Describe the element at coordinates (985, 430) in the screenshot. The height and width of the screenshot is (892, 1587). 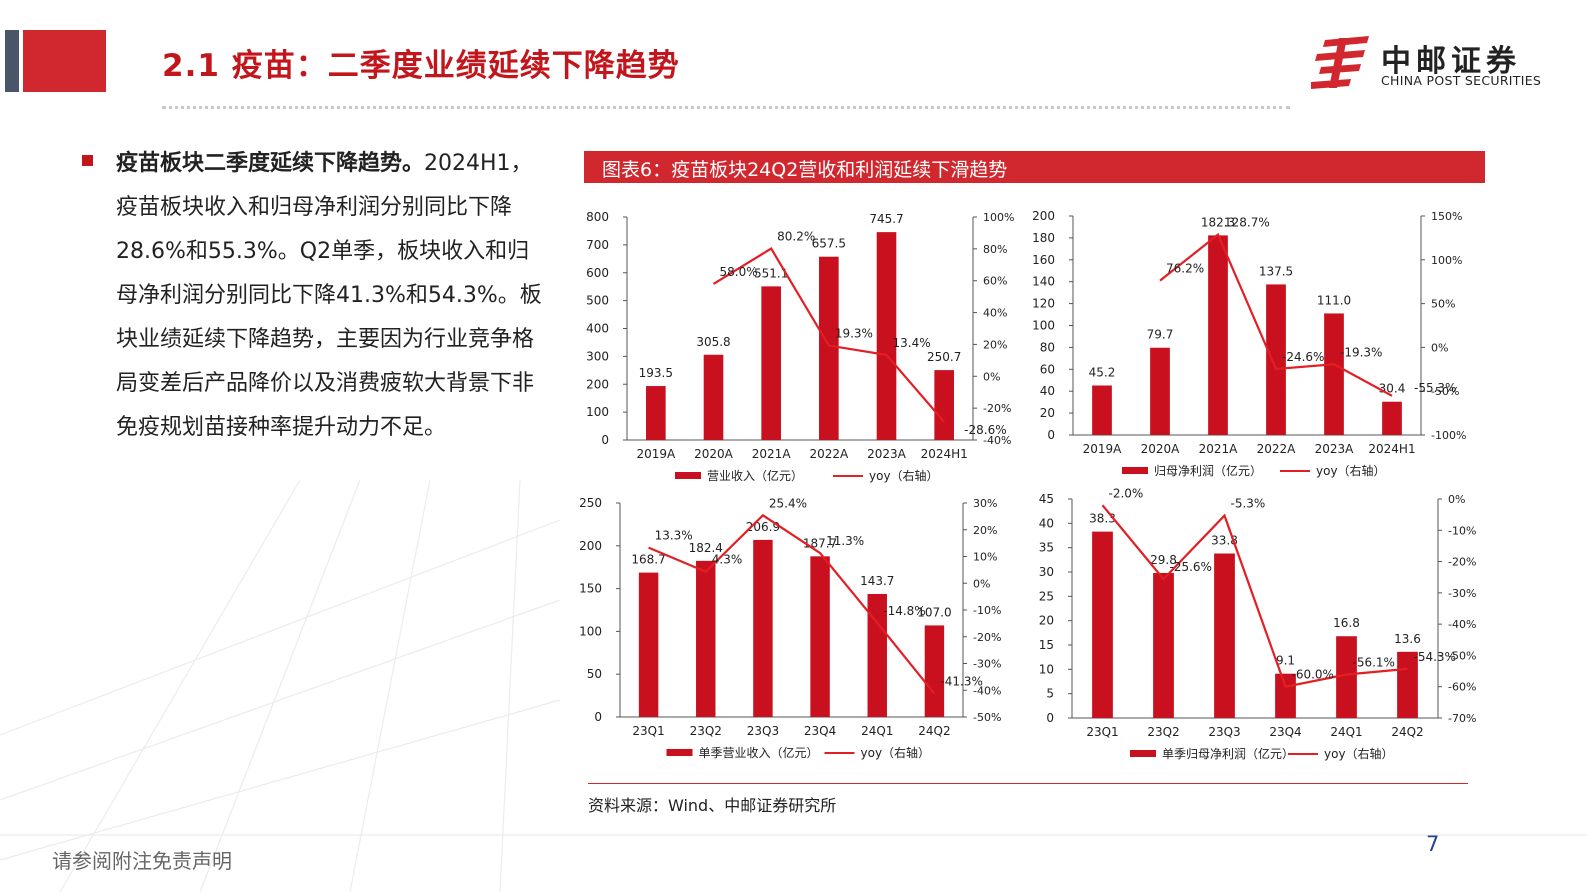
I see `yoy-value-label: -28.6%` at that location.